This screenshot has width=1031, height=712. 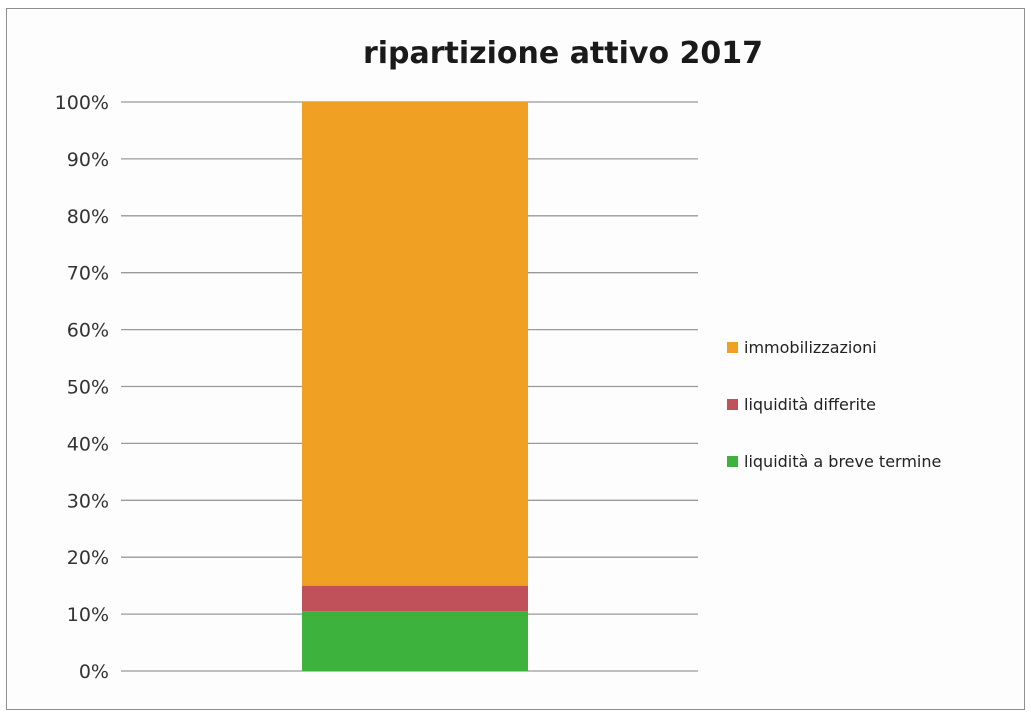 I want to click on y-tick-label: 10%, so click(x=88, y=615).